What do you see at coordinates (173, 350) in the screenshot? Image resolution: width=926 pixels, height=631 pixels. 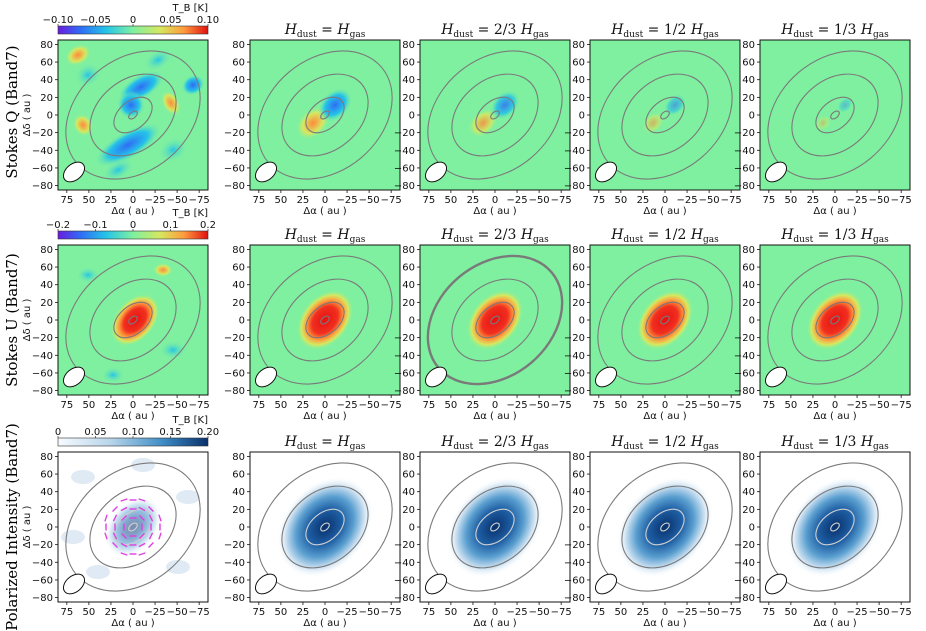 I see `u-noise-blob` at bounding box center [173, 350].